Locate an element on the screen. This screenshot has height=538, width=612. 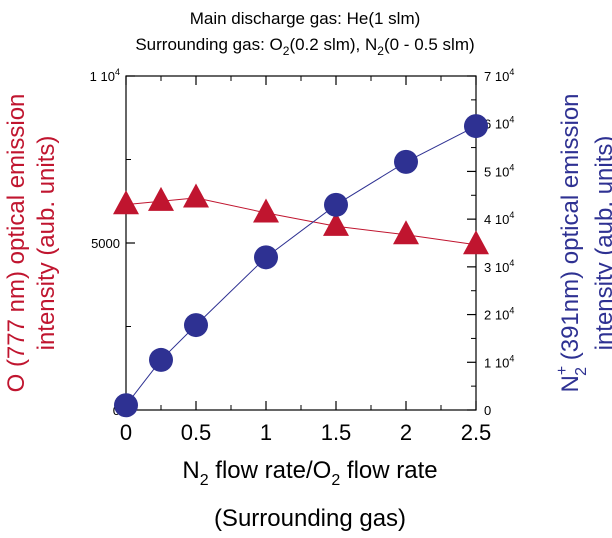
o777-series-line is located at coordinates (301, 221).